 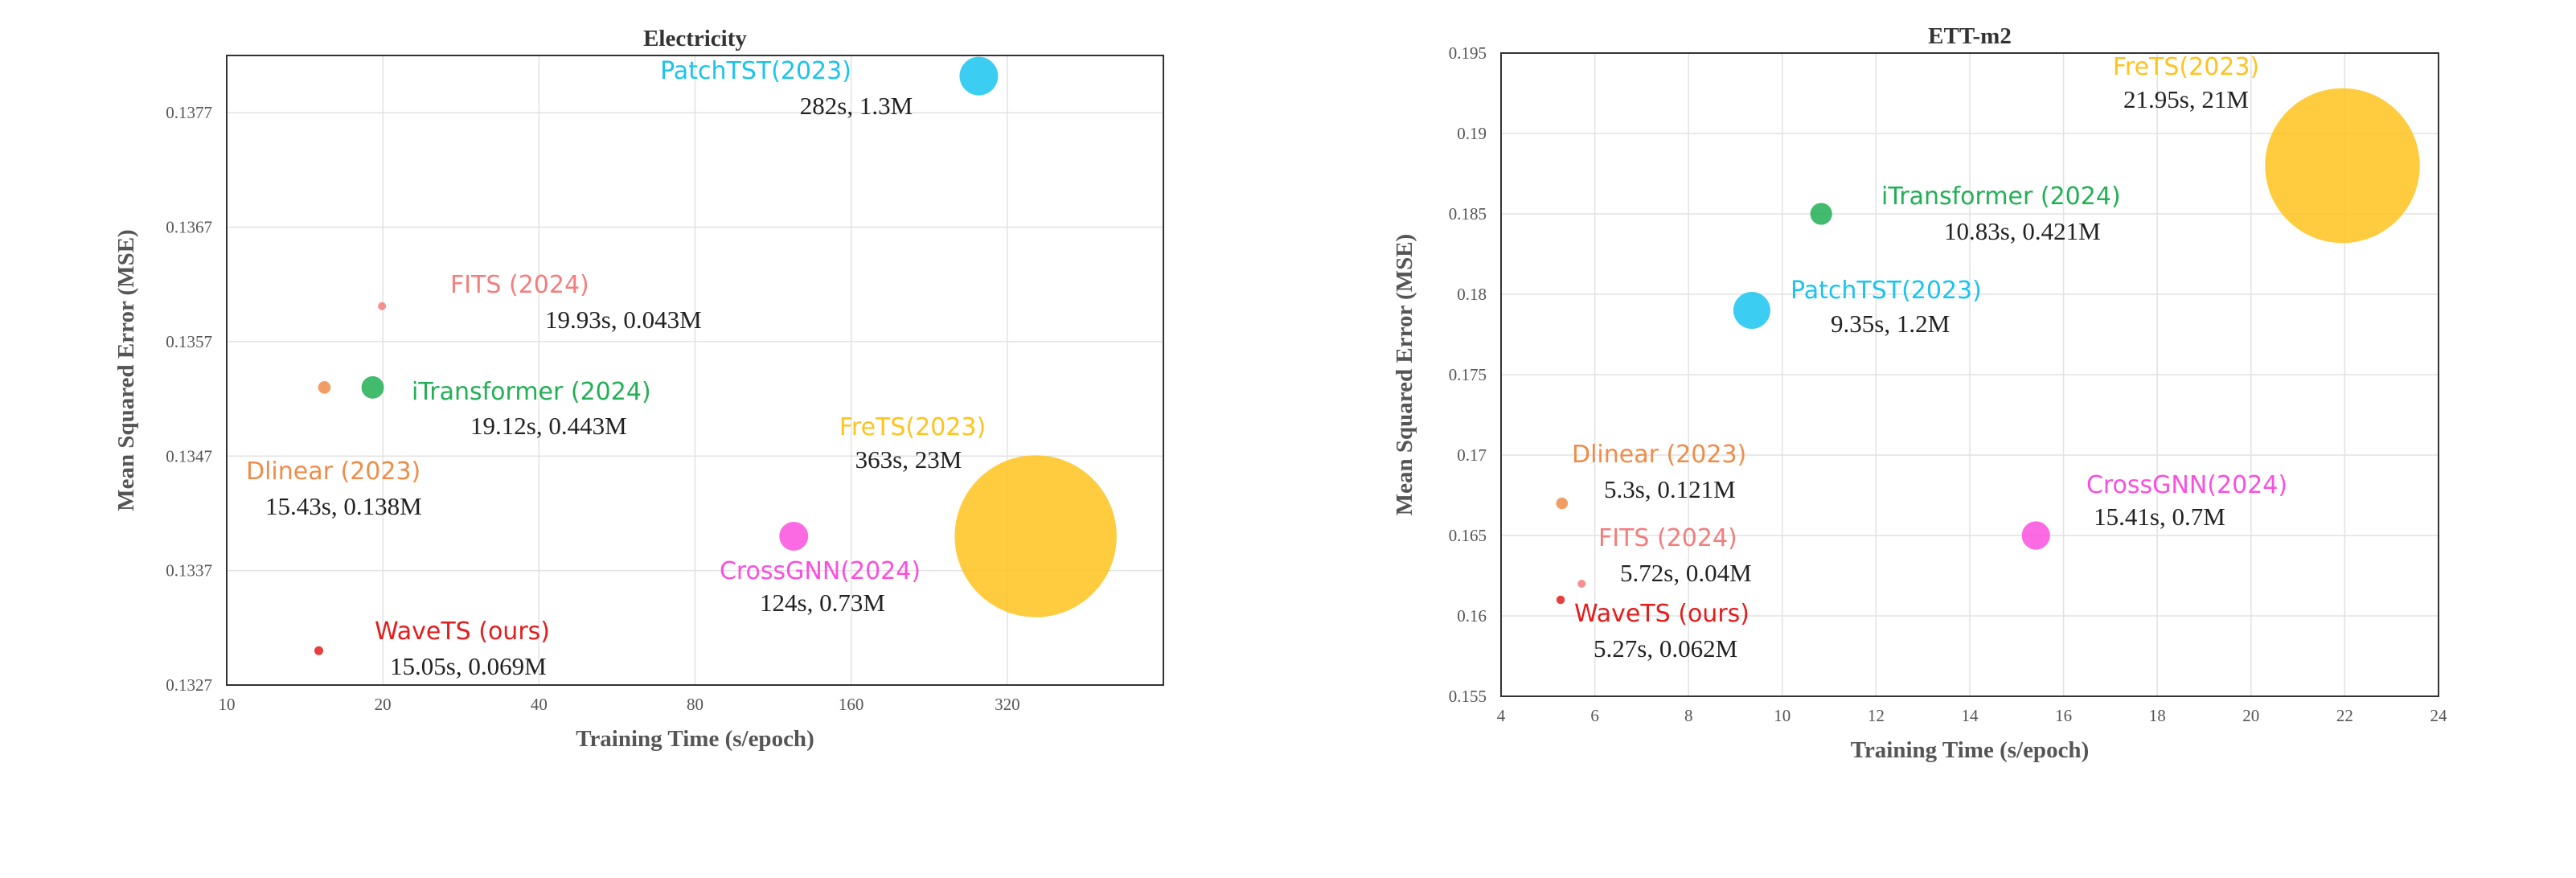 What do you see at coordinates (189, 228) in the screenshot?
I see `y-tick-label: 0.1367` at bounding box center [189, 228].